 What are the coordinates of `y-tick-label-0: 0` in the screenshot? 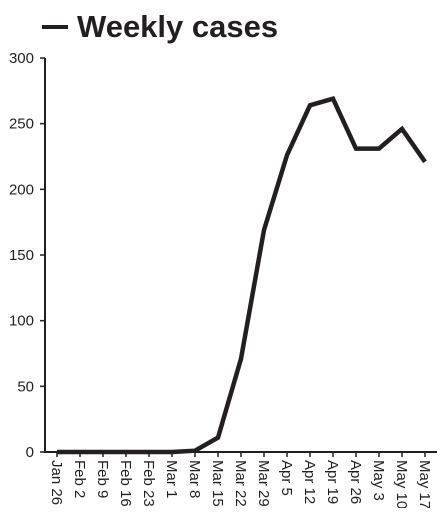 It's located at (30, 452).